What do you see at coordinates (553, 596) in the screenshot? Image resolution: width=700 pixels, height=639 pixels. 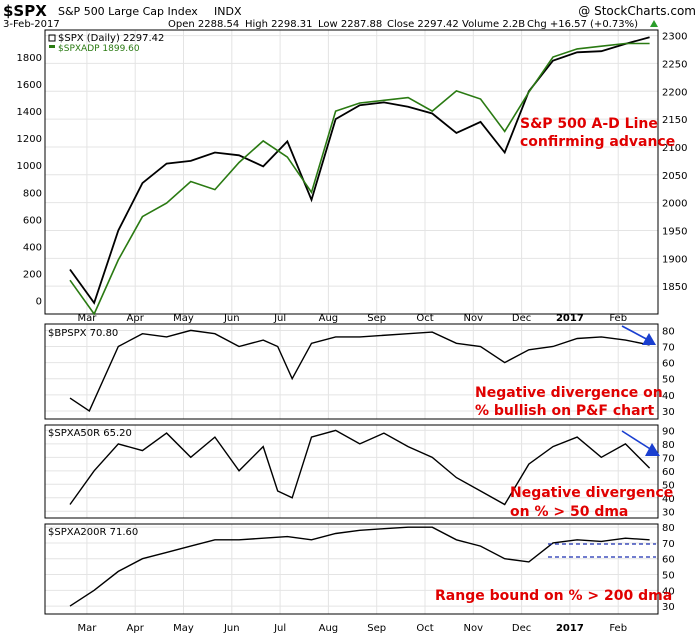 I see `annotation-spxa200r: Range bound on % > 200 dma` at bounding box center [553, 596].